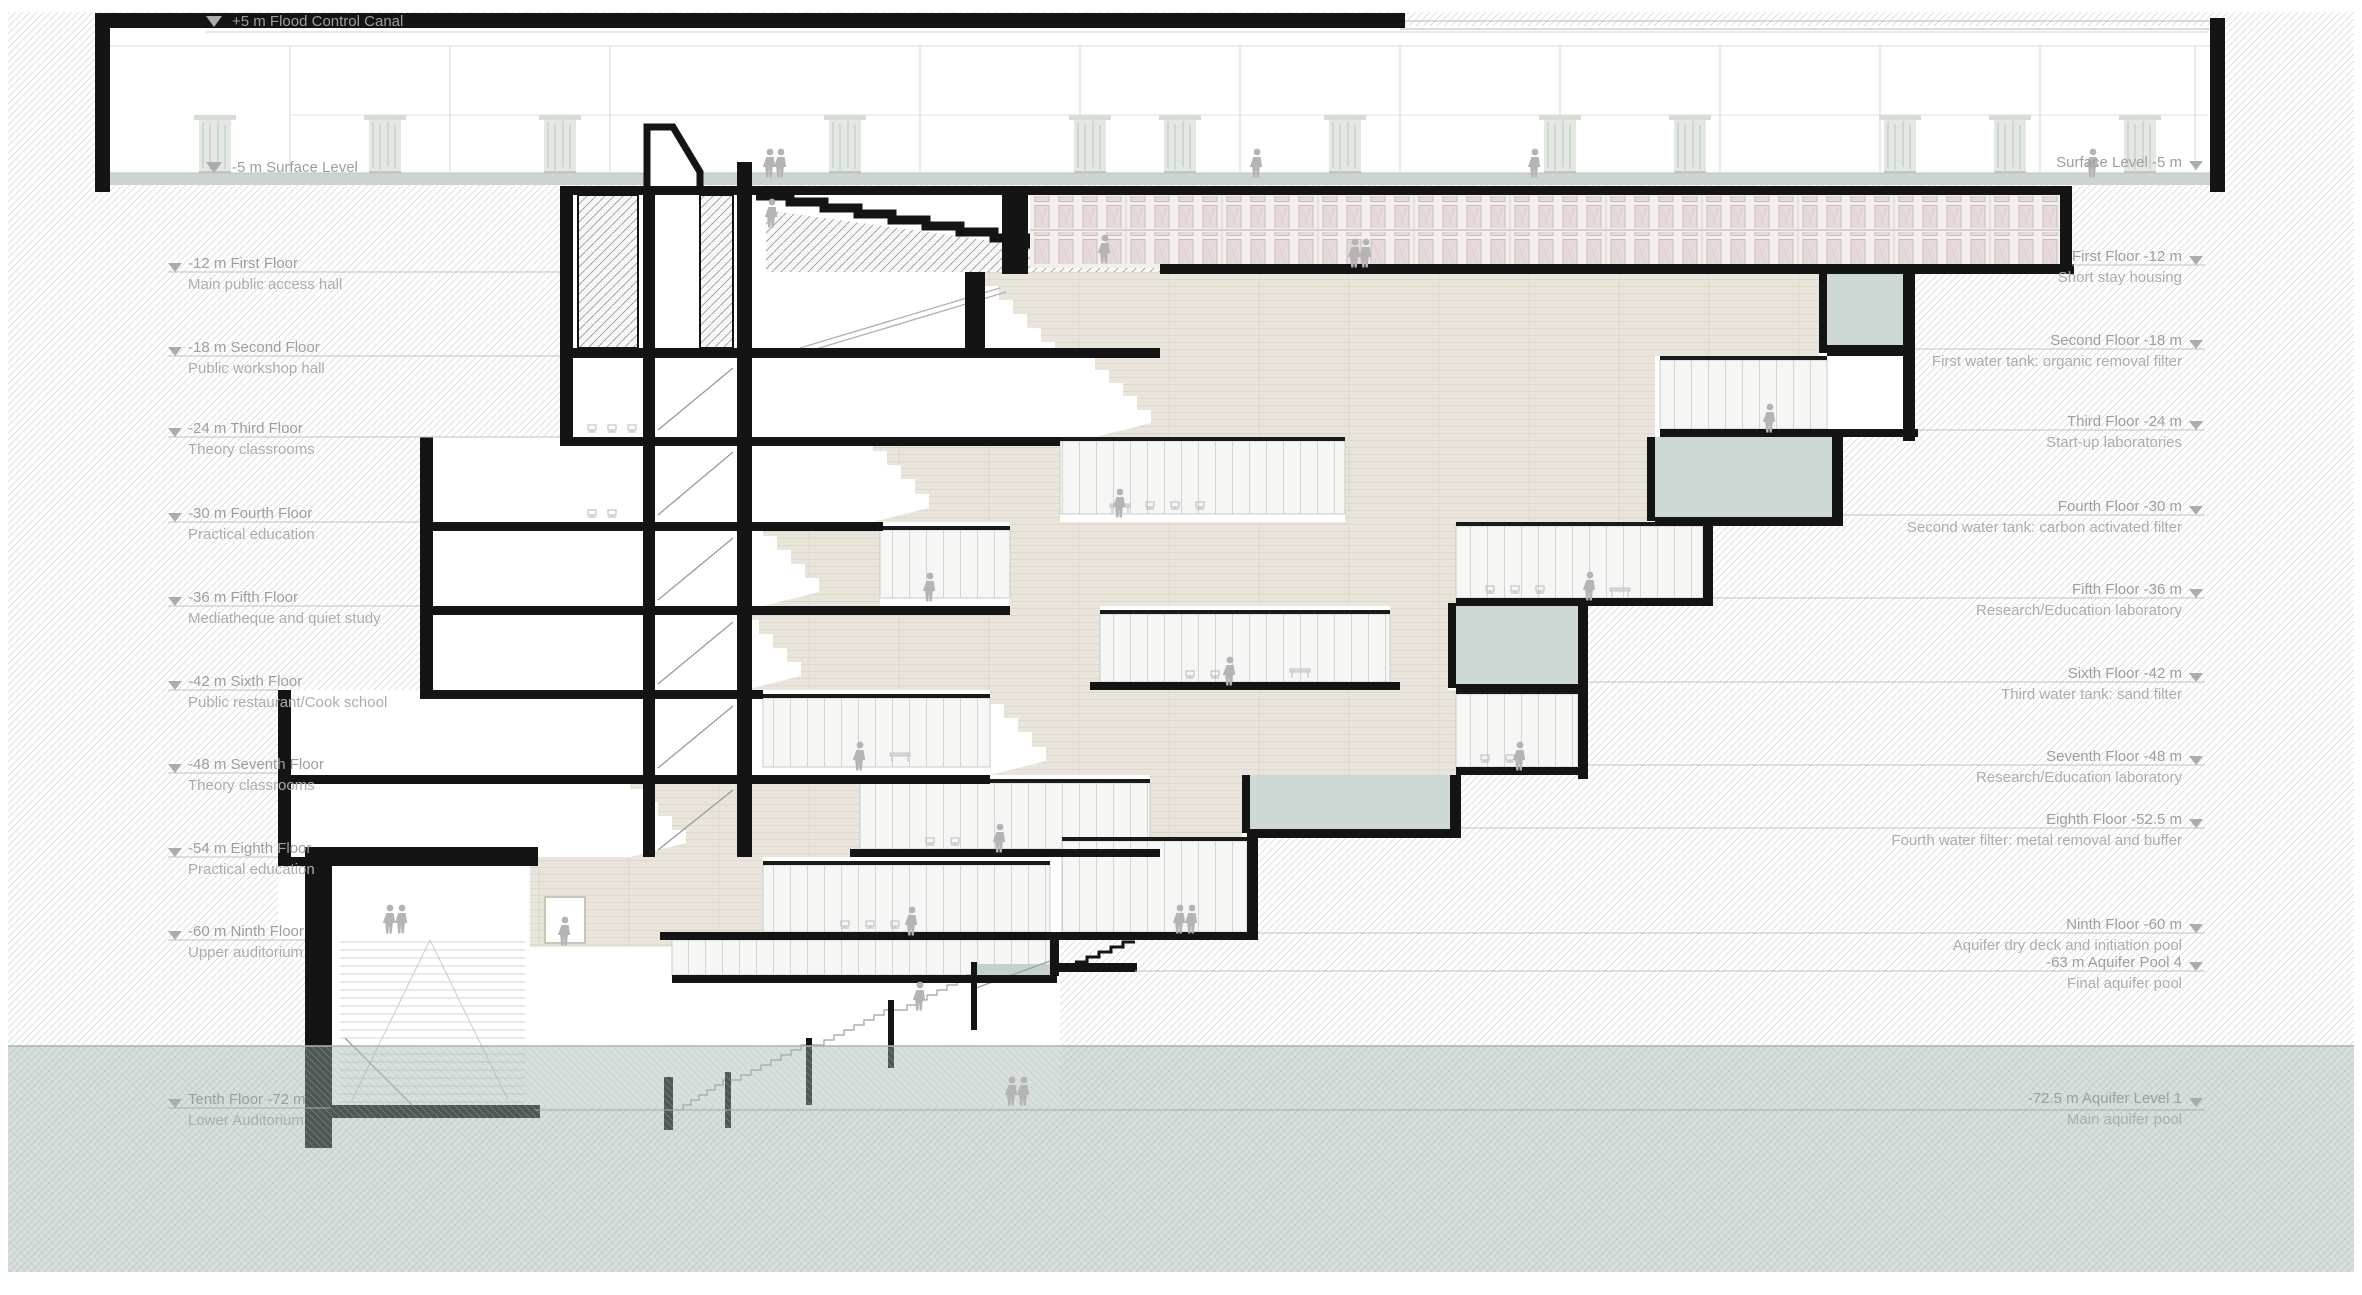 The image size is (2362, 1295). What do you see at coordinates (1670, 973) in the screenshot?
I see `level-label: -63 m Aquifer Pool 4 Final aquifer pool` at bounding box center [1670, 973].